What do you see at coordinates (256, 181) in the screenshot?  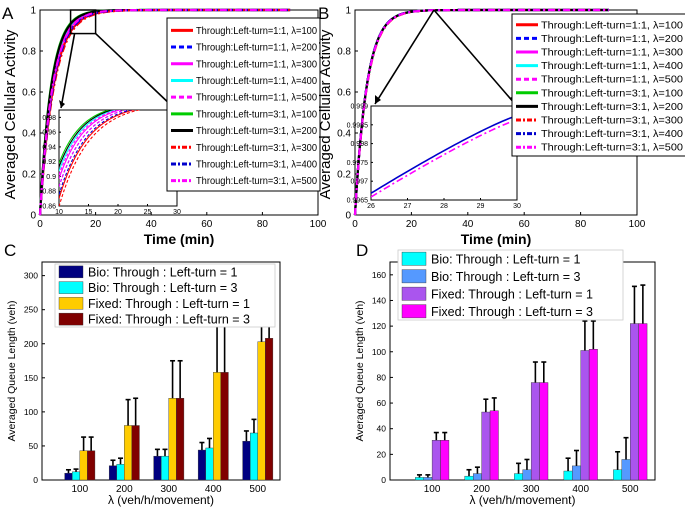 I see `legend-label: Through:Left-turn=3:1, λ=500` at bounding box center [256, 181].